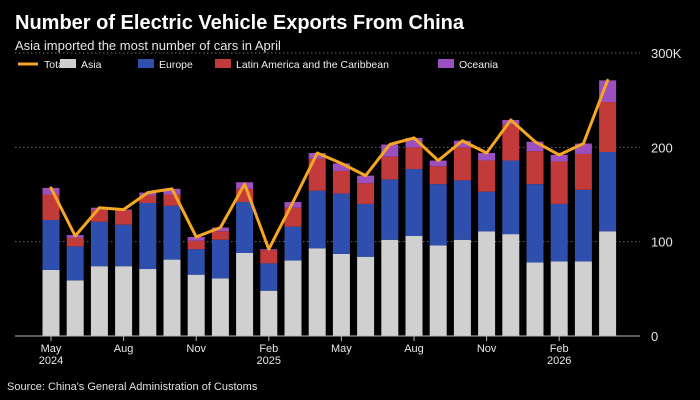 This screenshot has width=700, height=400. I want to click on x-tick-label-0-1: 2024, so click(51, 361).